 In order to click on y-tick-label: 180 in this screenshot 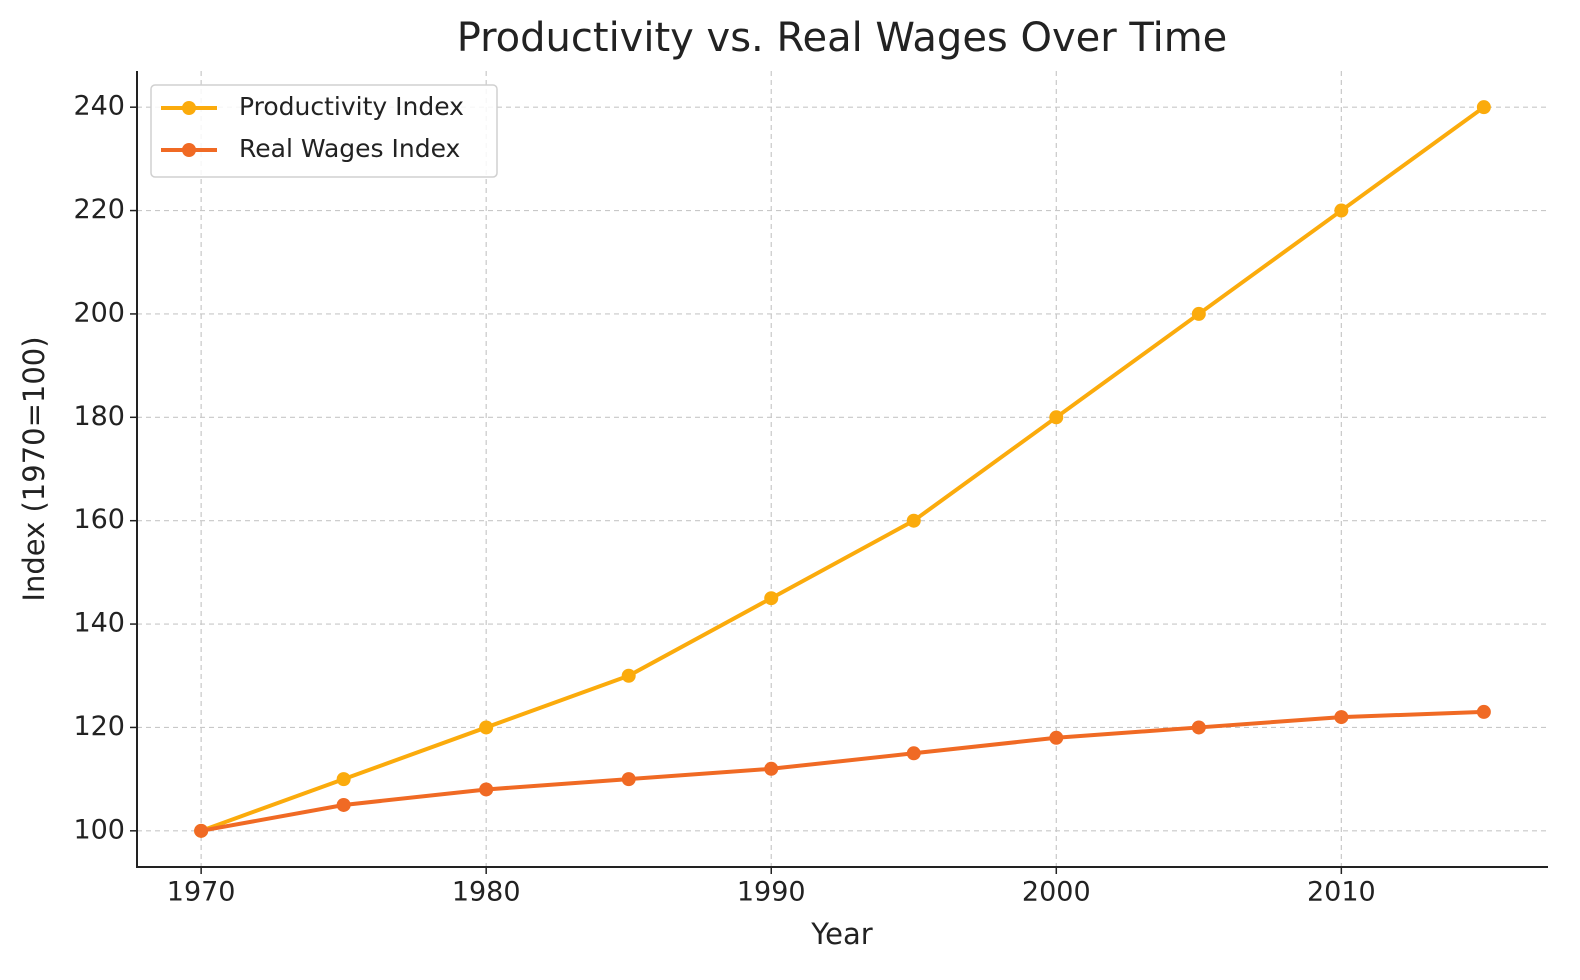, I will do `click(99, 416)`.